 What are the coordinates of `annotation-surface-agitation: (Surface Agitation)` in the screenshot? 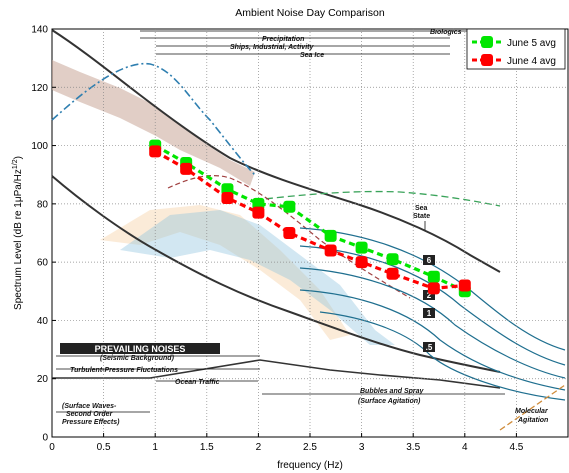 It's located at (389, 401).